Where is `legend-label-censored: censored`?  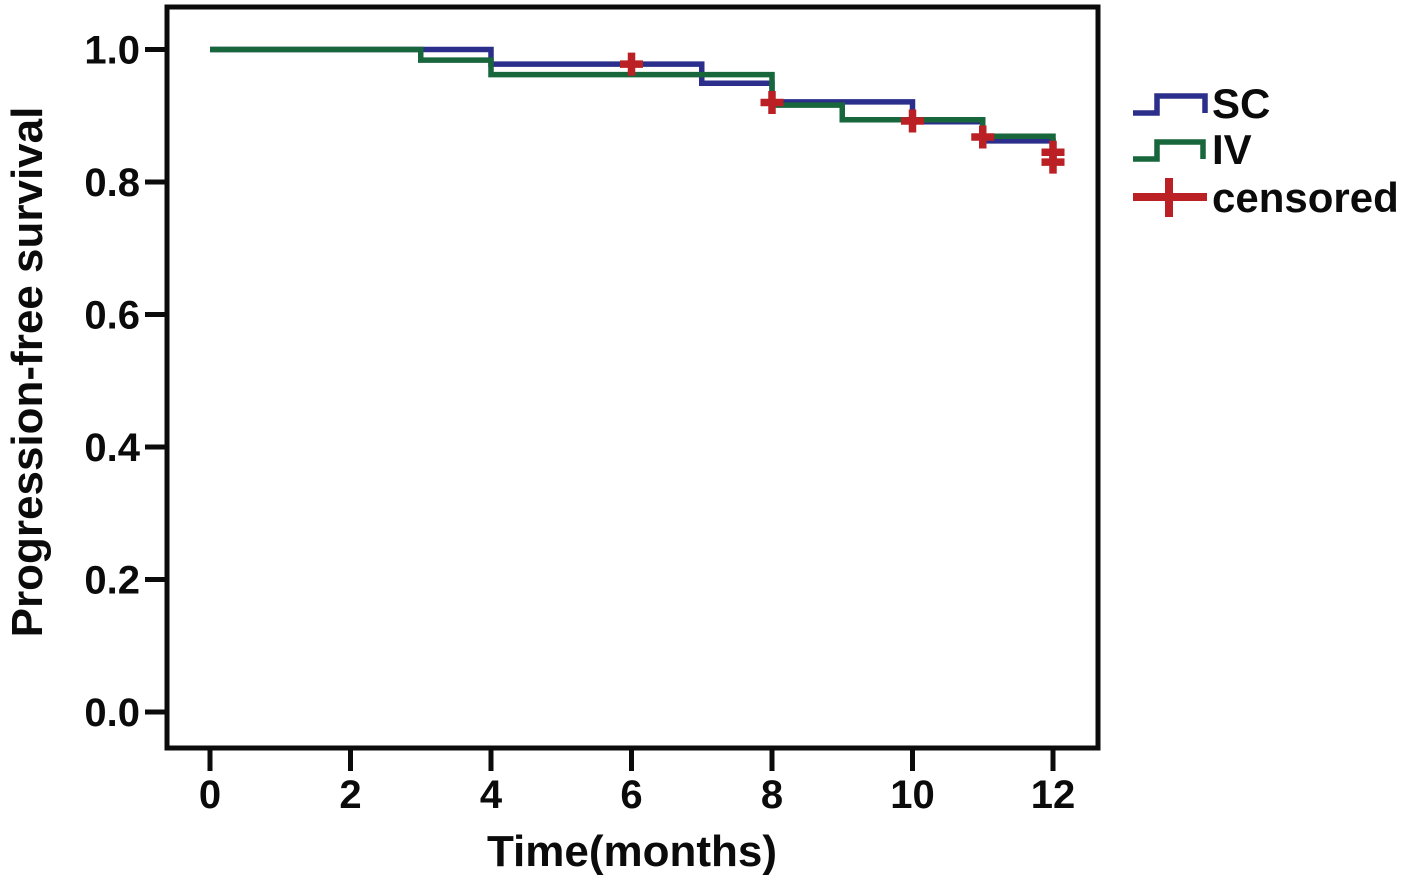
legend-label-censored: censored is located at coordinates (1305, 197).